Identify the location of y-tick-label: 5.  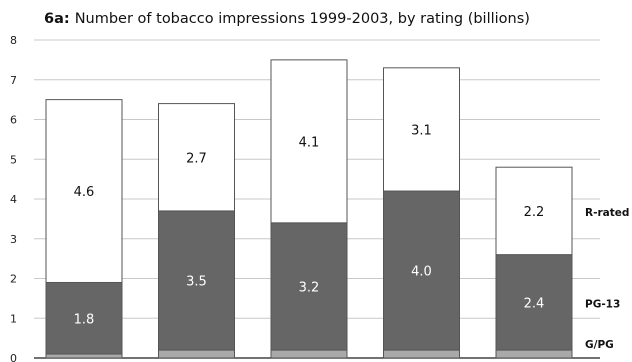
(13, 159).